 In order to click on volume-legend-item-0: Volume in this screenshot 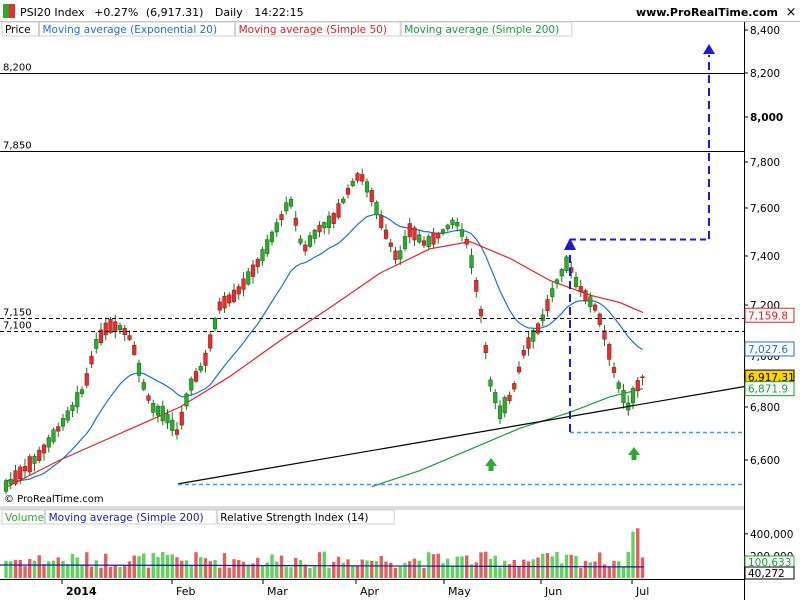, I will do `click(24, 518)`.